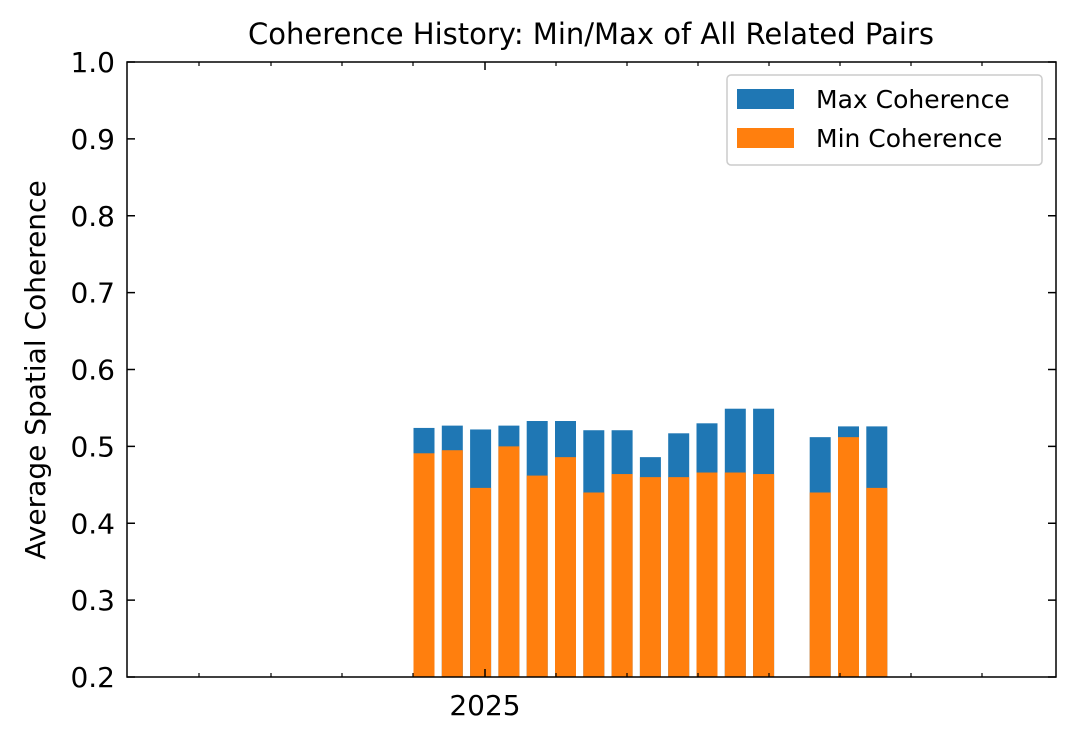 The height and width of the screenshot is (741, 1077). I want to click on legend-frame, so click(884, 120).